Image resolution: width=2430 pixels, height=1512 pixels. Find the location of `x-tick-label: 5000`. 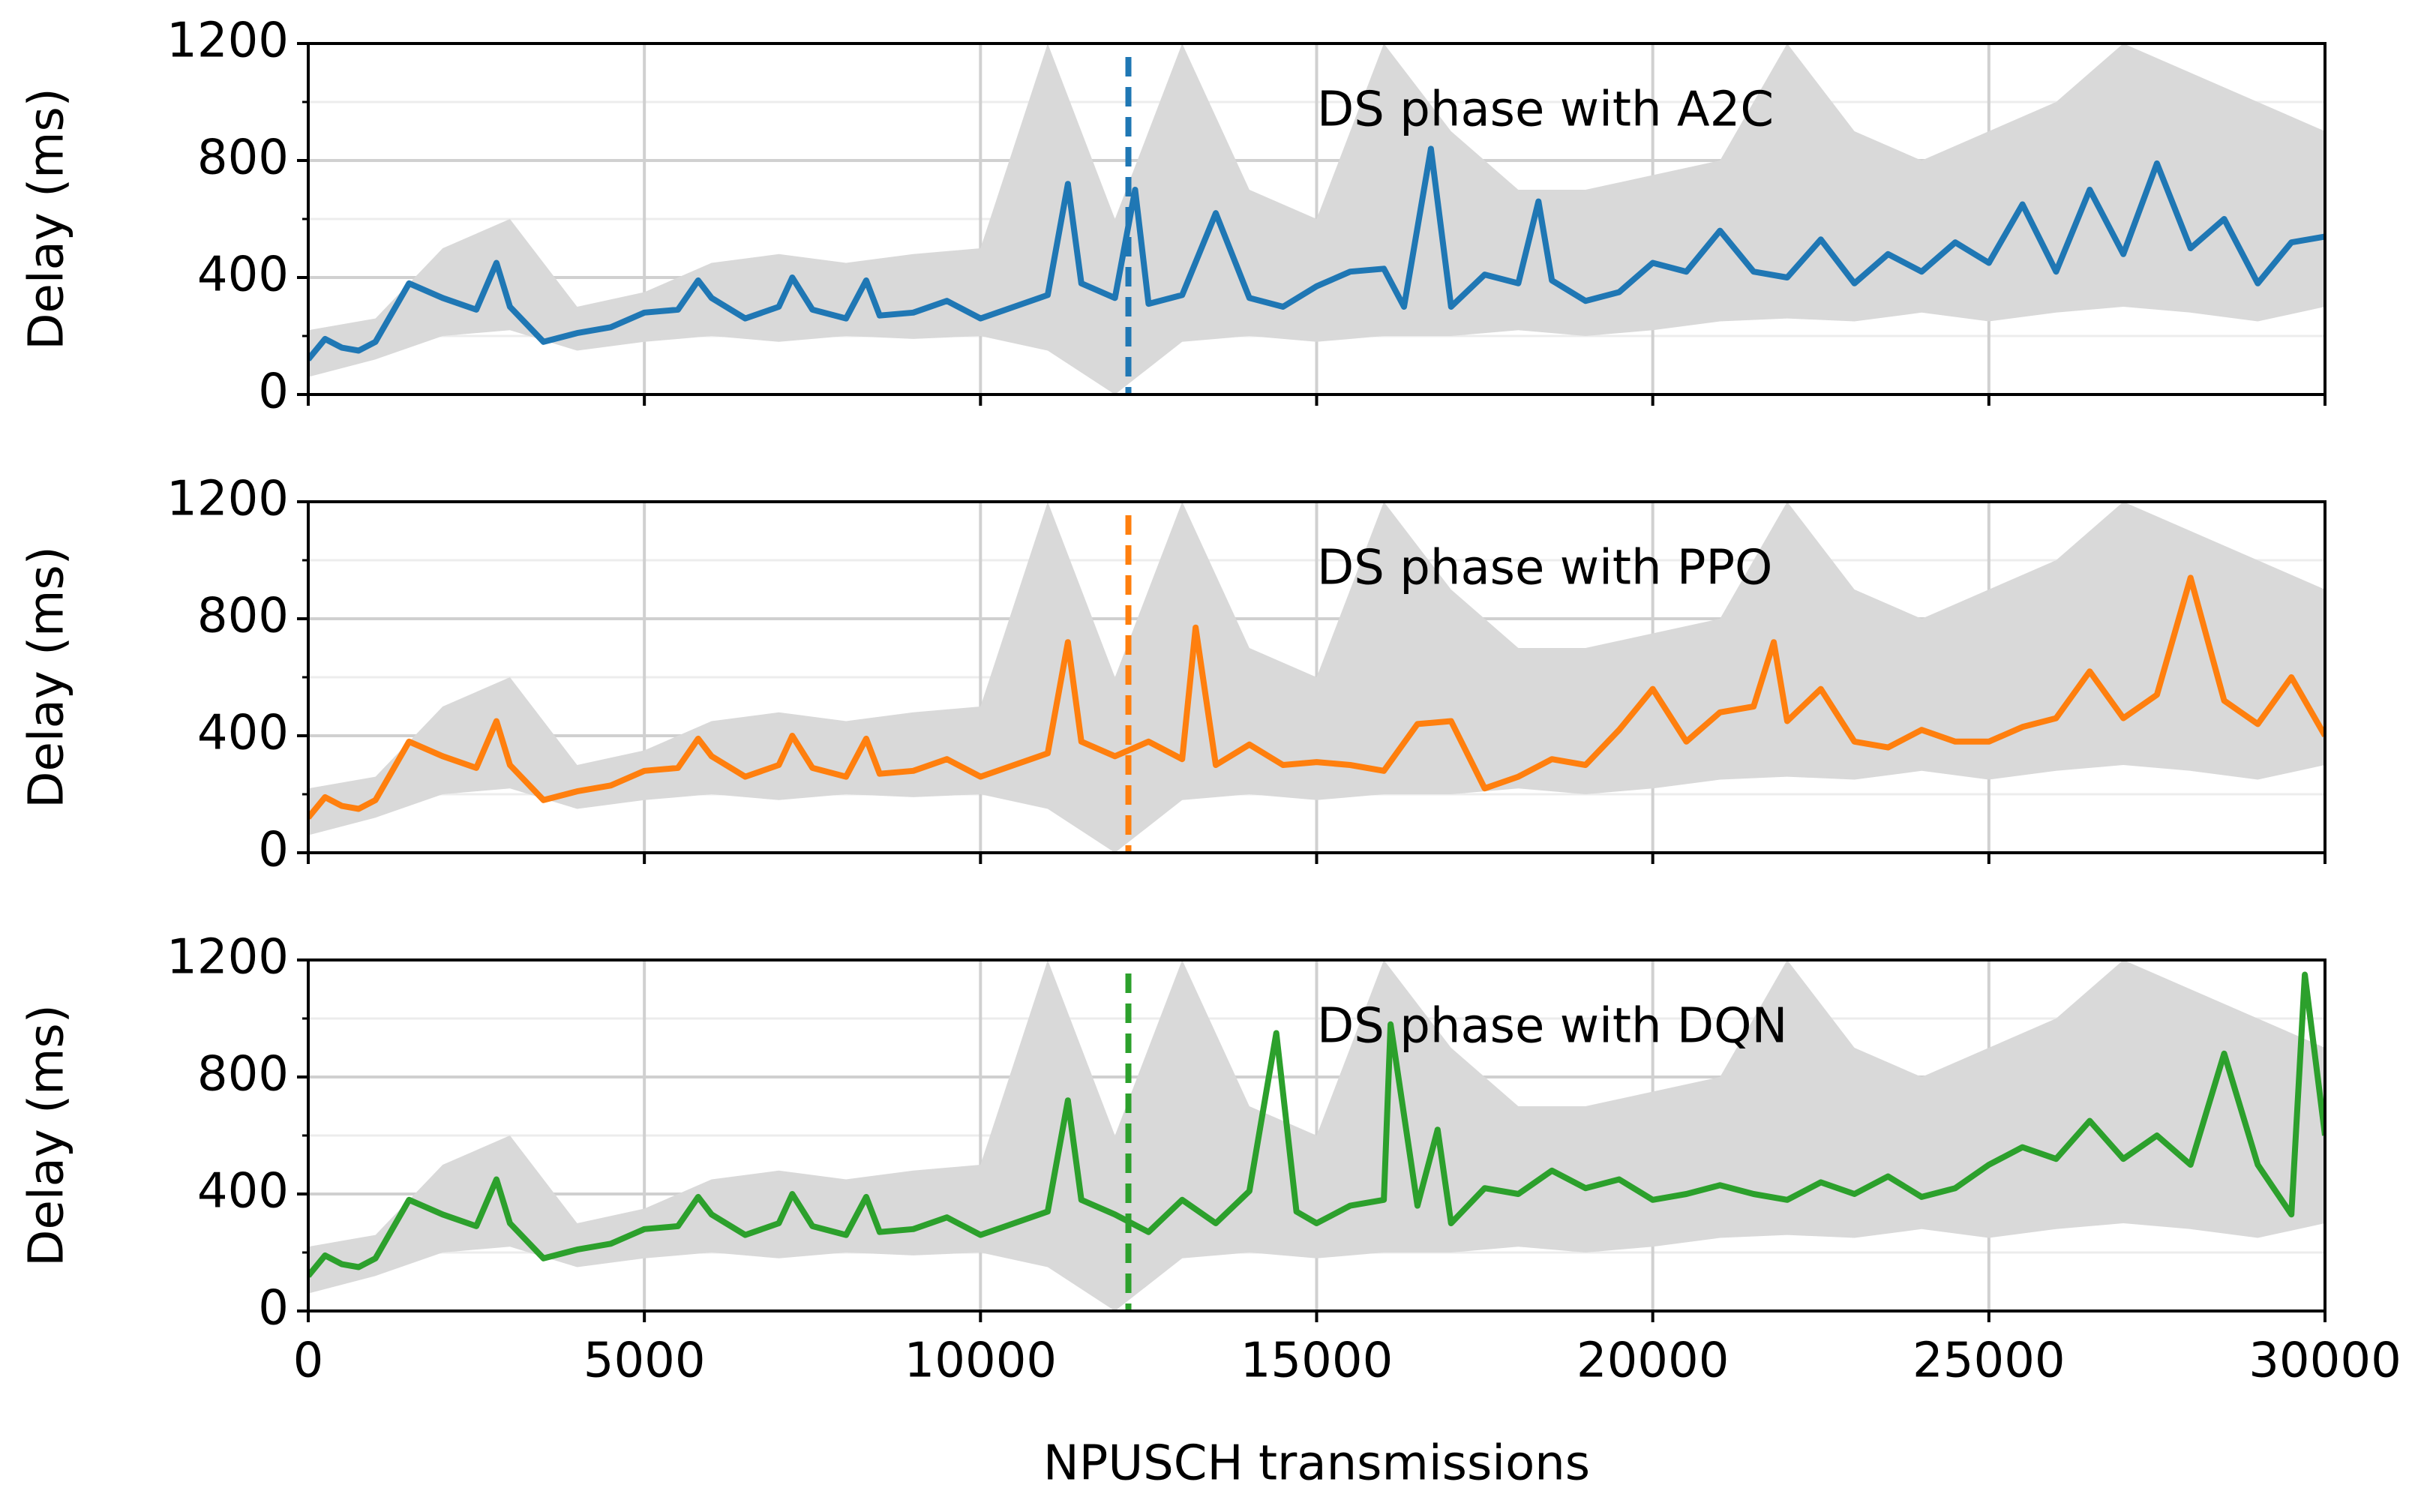

x-tick-label: 5000 is located at coordinates (645, 1361).